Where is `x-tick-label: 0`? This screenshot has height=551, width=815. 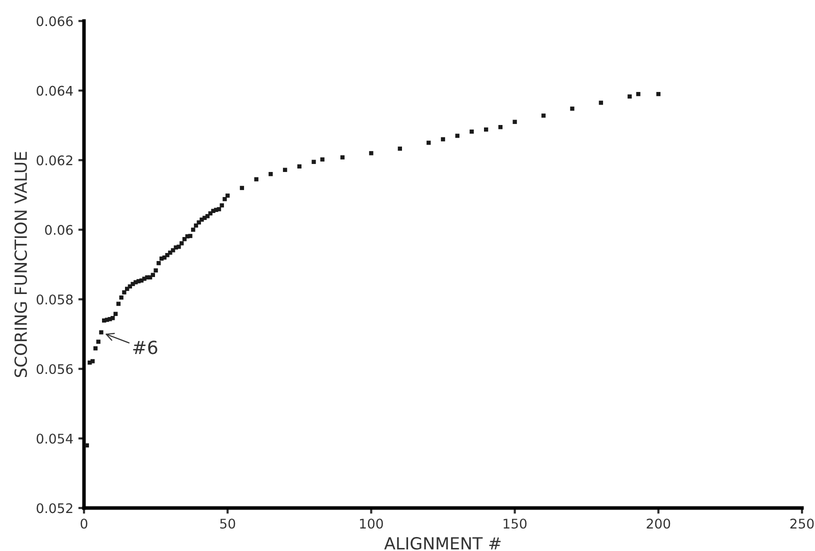 x-tick-label: 0 is located at coordinates (84, 523).